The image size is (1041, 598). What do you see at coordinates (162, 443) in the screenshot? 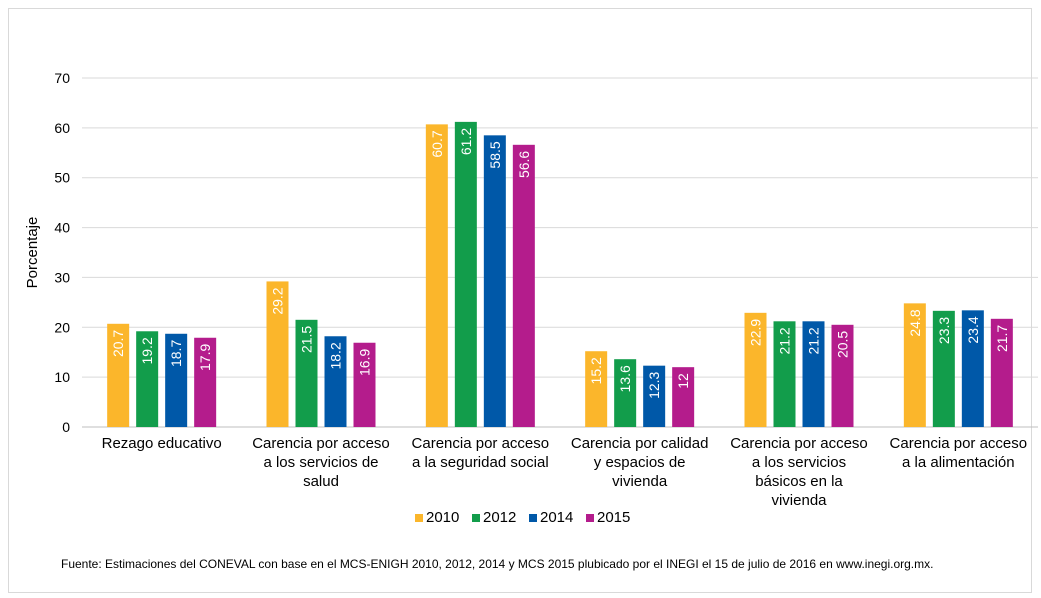
I see `x-category-label: Rezago educativo` at bounding box center [162, 443].